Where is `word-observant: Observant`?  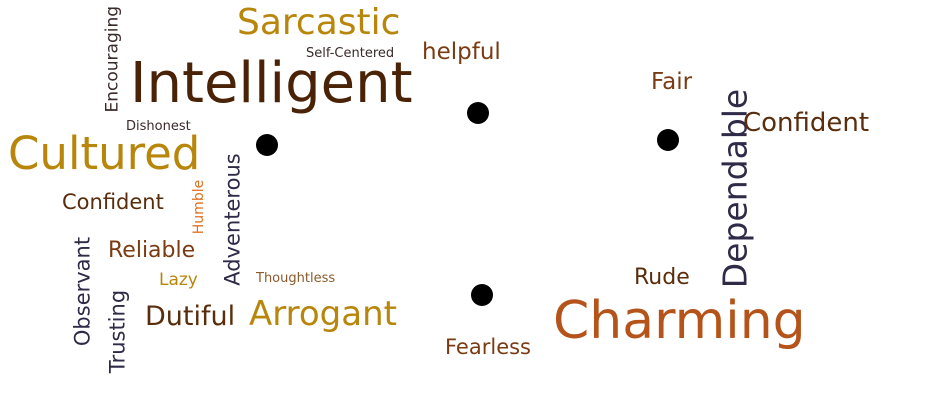 word-observant: Observant is located at coordinates (82, 291).